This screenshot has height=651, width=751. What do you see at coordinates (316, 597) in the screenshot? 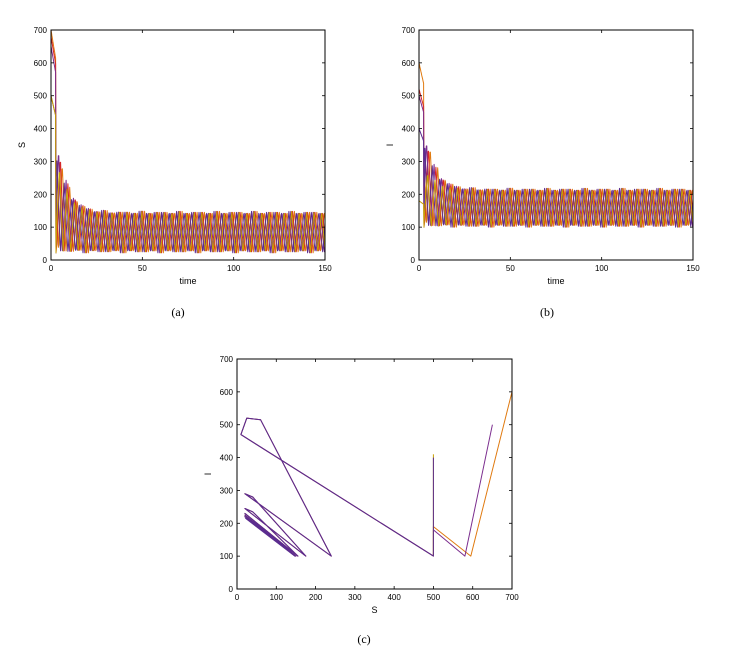
I see `x-tick-label: 200` at bounding box center [316, 597].